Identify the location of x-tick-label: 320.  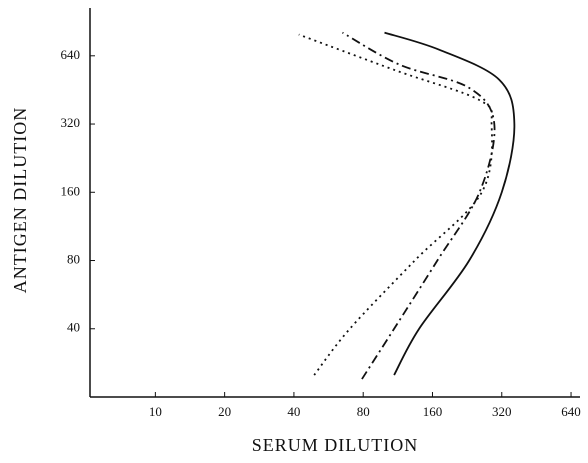
(502, 411).